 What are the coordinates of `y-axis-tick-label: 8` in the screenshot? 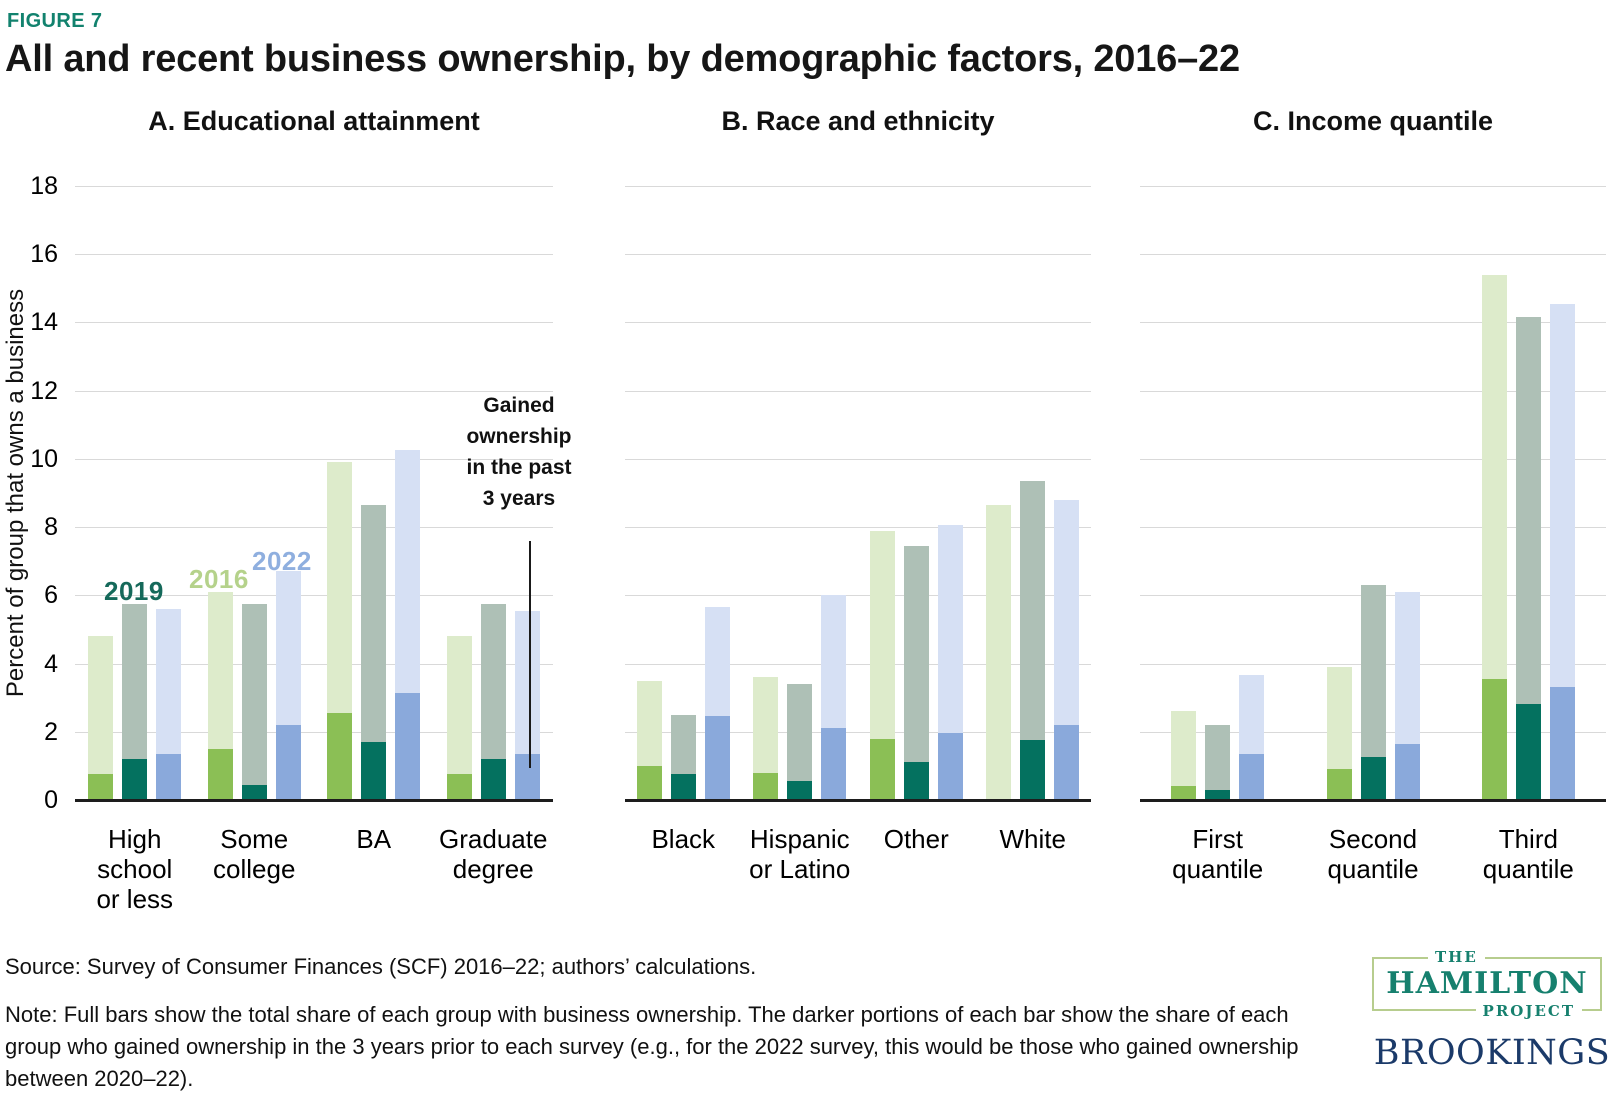 It's located at (51, 527).